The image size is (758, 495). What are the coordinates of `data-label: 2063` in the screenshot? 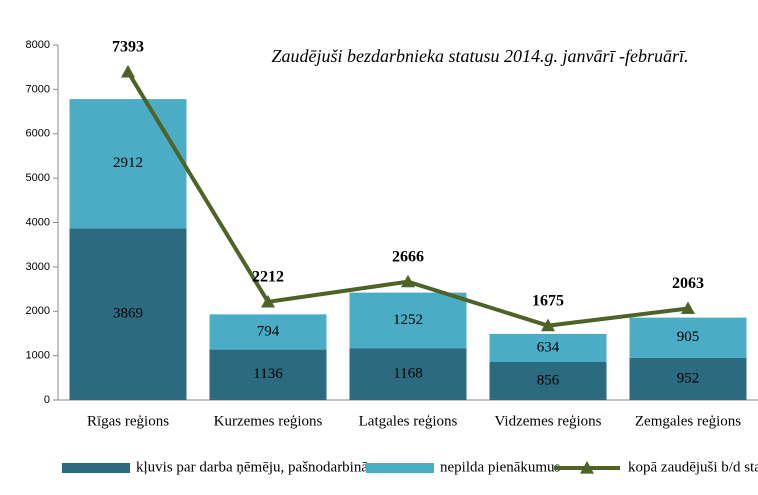 It's located at (688, 283).